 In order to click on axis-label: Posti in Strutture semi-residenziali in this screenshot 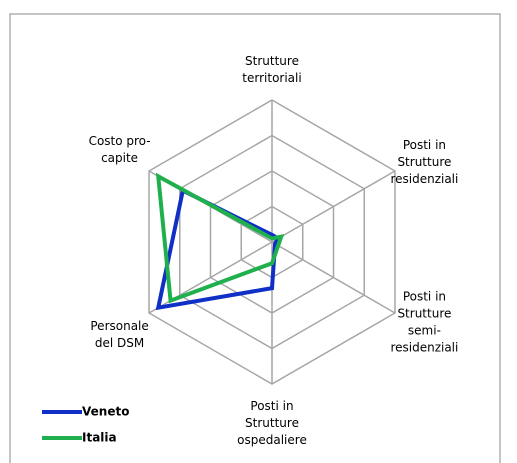, I will do `click(424, 321)`.